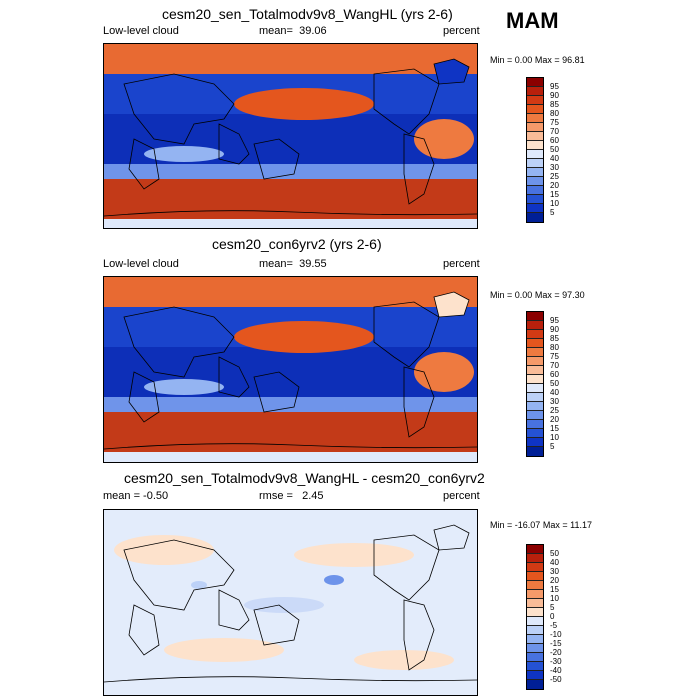  What do you see at coordinates (554, 625) in the screenshot?
I see `colorbar-tick-label: -5` at bounding box center [554, 625].